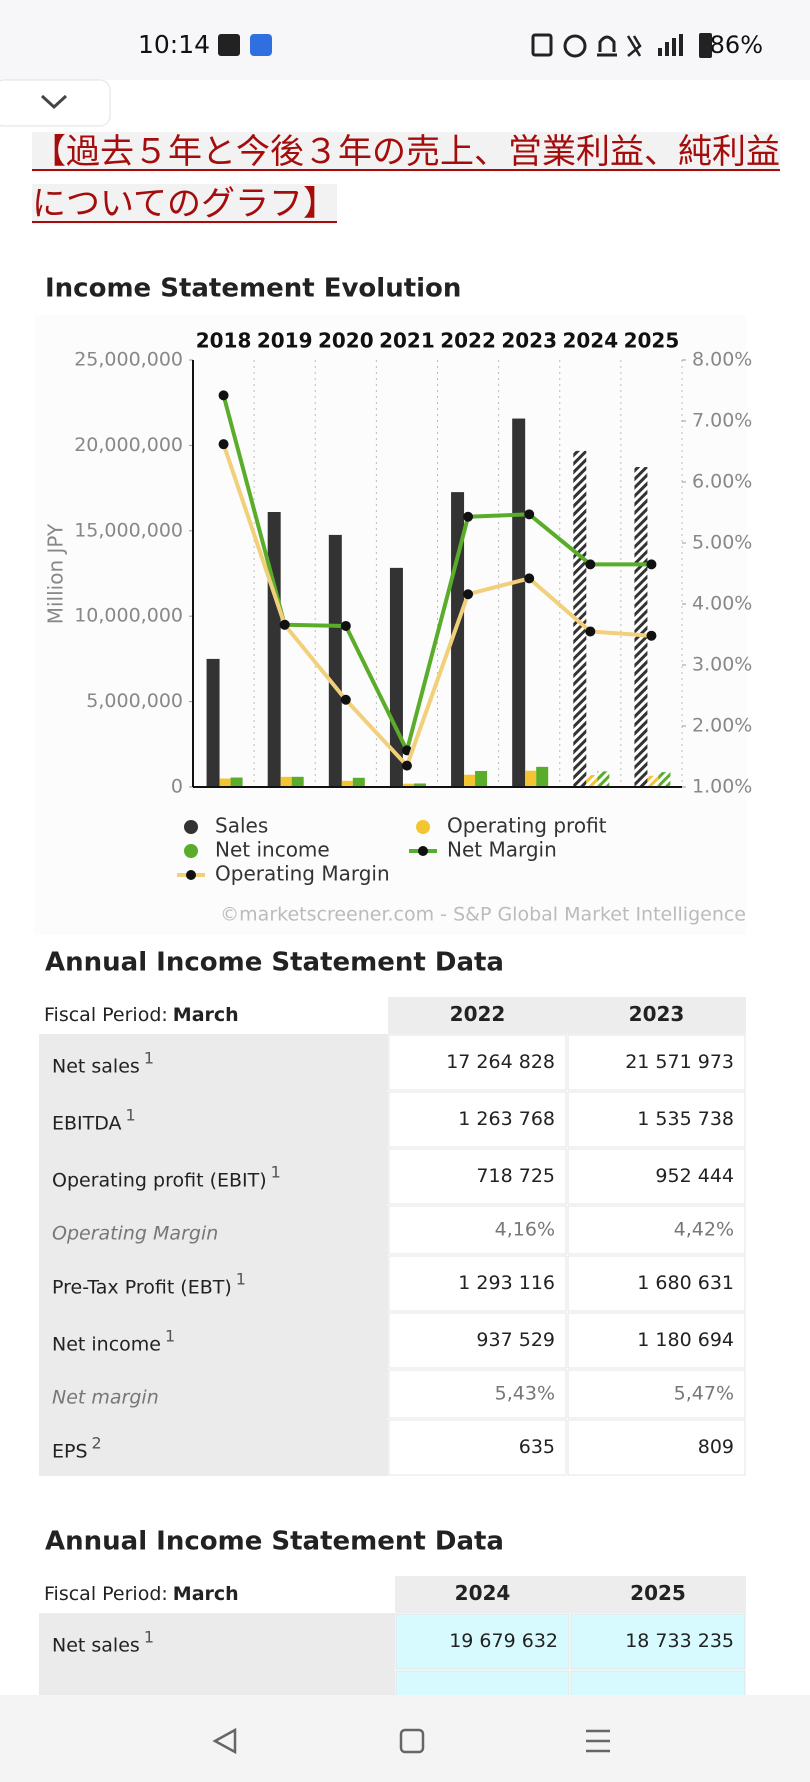  Describe the element at coordinates (56, 573) in the screenshot. I see `y-axis-label: Million JPY` at that location.